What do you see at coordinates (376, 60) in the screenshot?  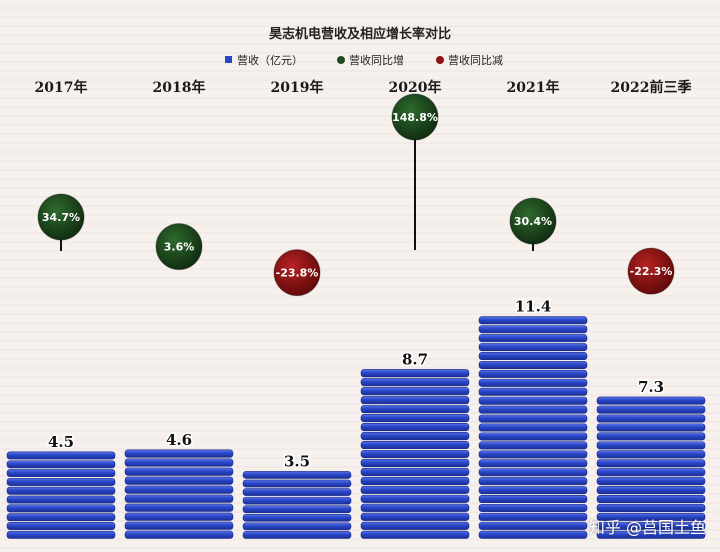 I see `legend-label-increase: 营收同比增` at bounding box center [376, 60].